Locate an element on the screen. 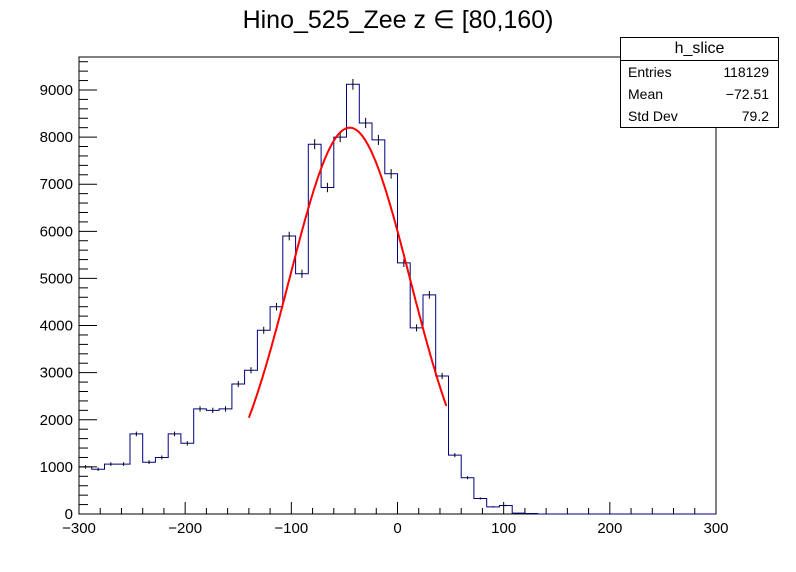 The height and width of the screenshot is (572, 796). stats-value-mean: −72.51 is located at coordinates (747, 94).